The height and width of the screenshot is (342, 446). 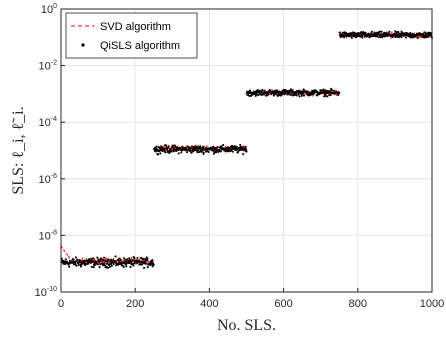 I want to click on y-tick-labels: 10⁰ 10⁻² 10⁻⁴ 10⁻⁶ 10⁻⁸ 10⁻¹⁰, so click(x=46, y=151).